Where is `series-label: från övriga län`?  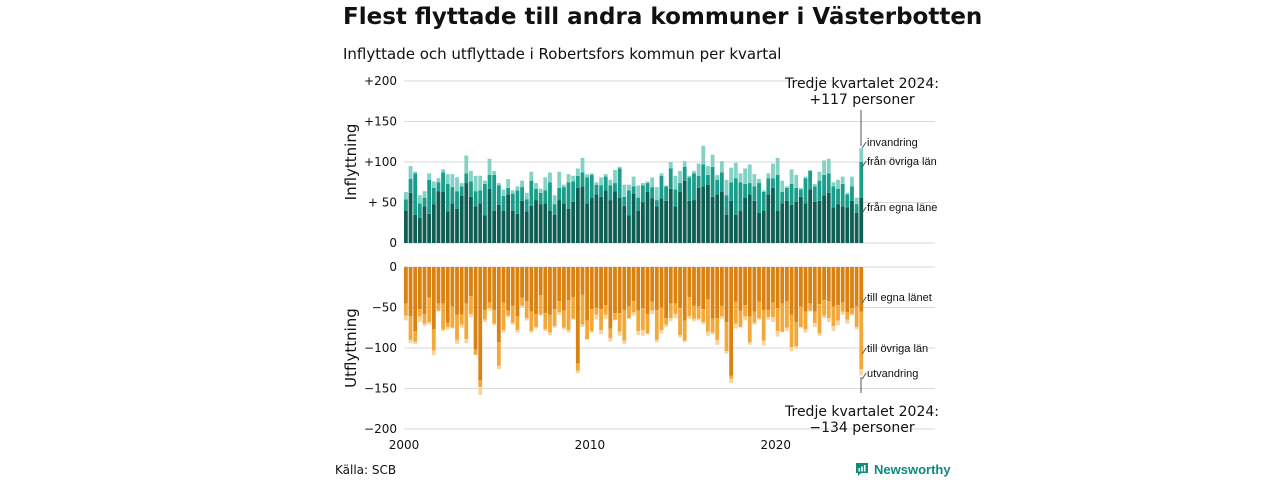 series-label: från övriga län is located at coordinates (902, 162).